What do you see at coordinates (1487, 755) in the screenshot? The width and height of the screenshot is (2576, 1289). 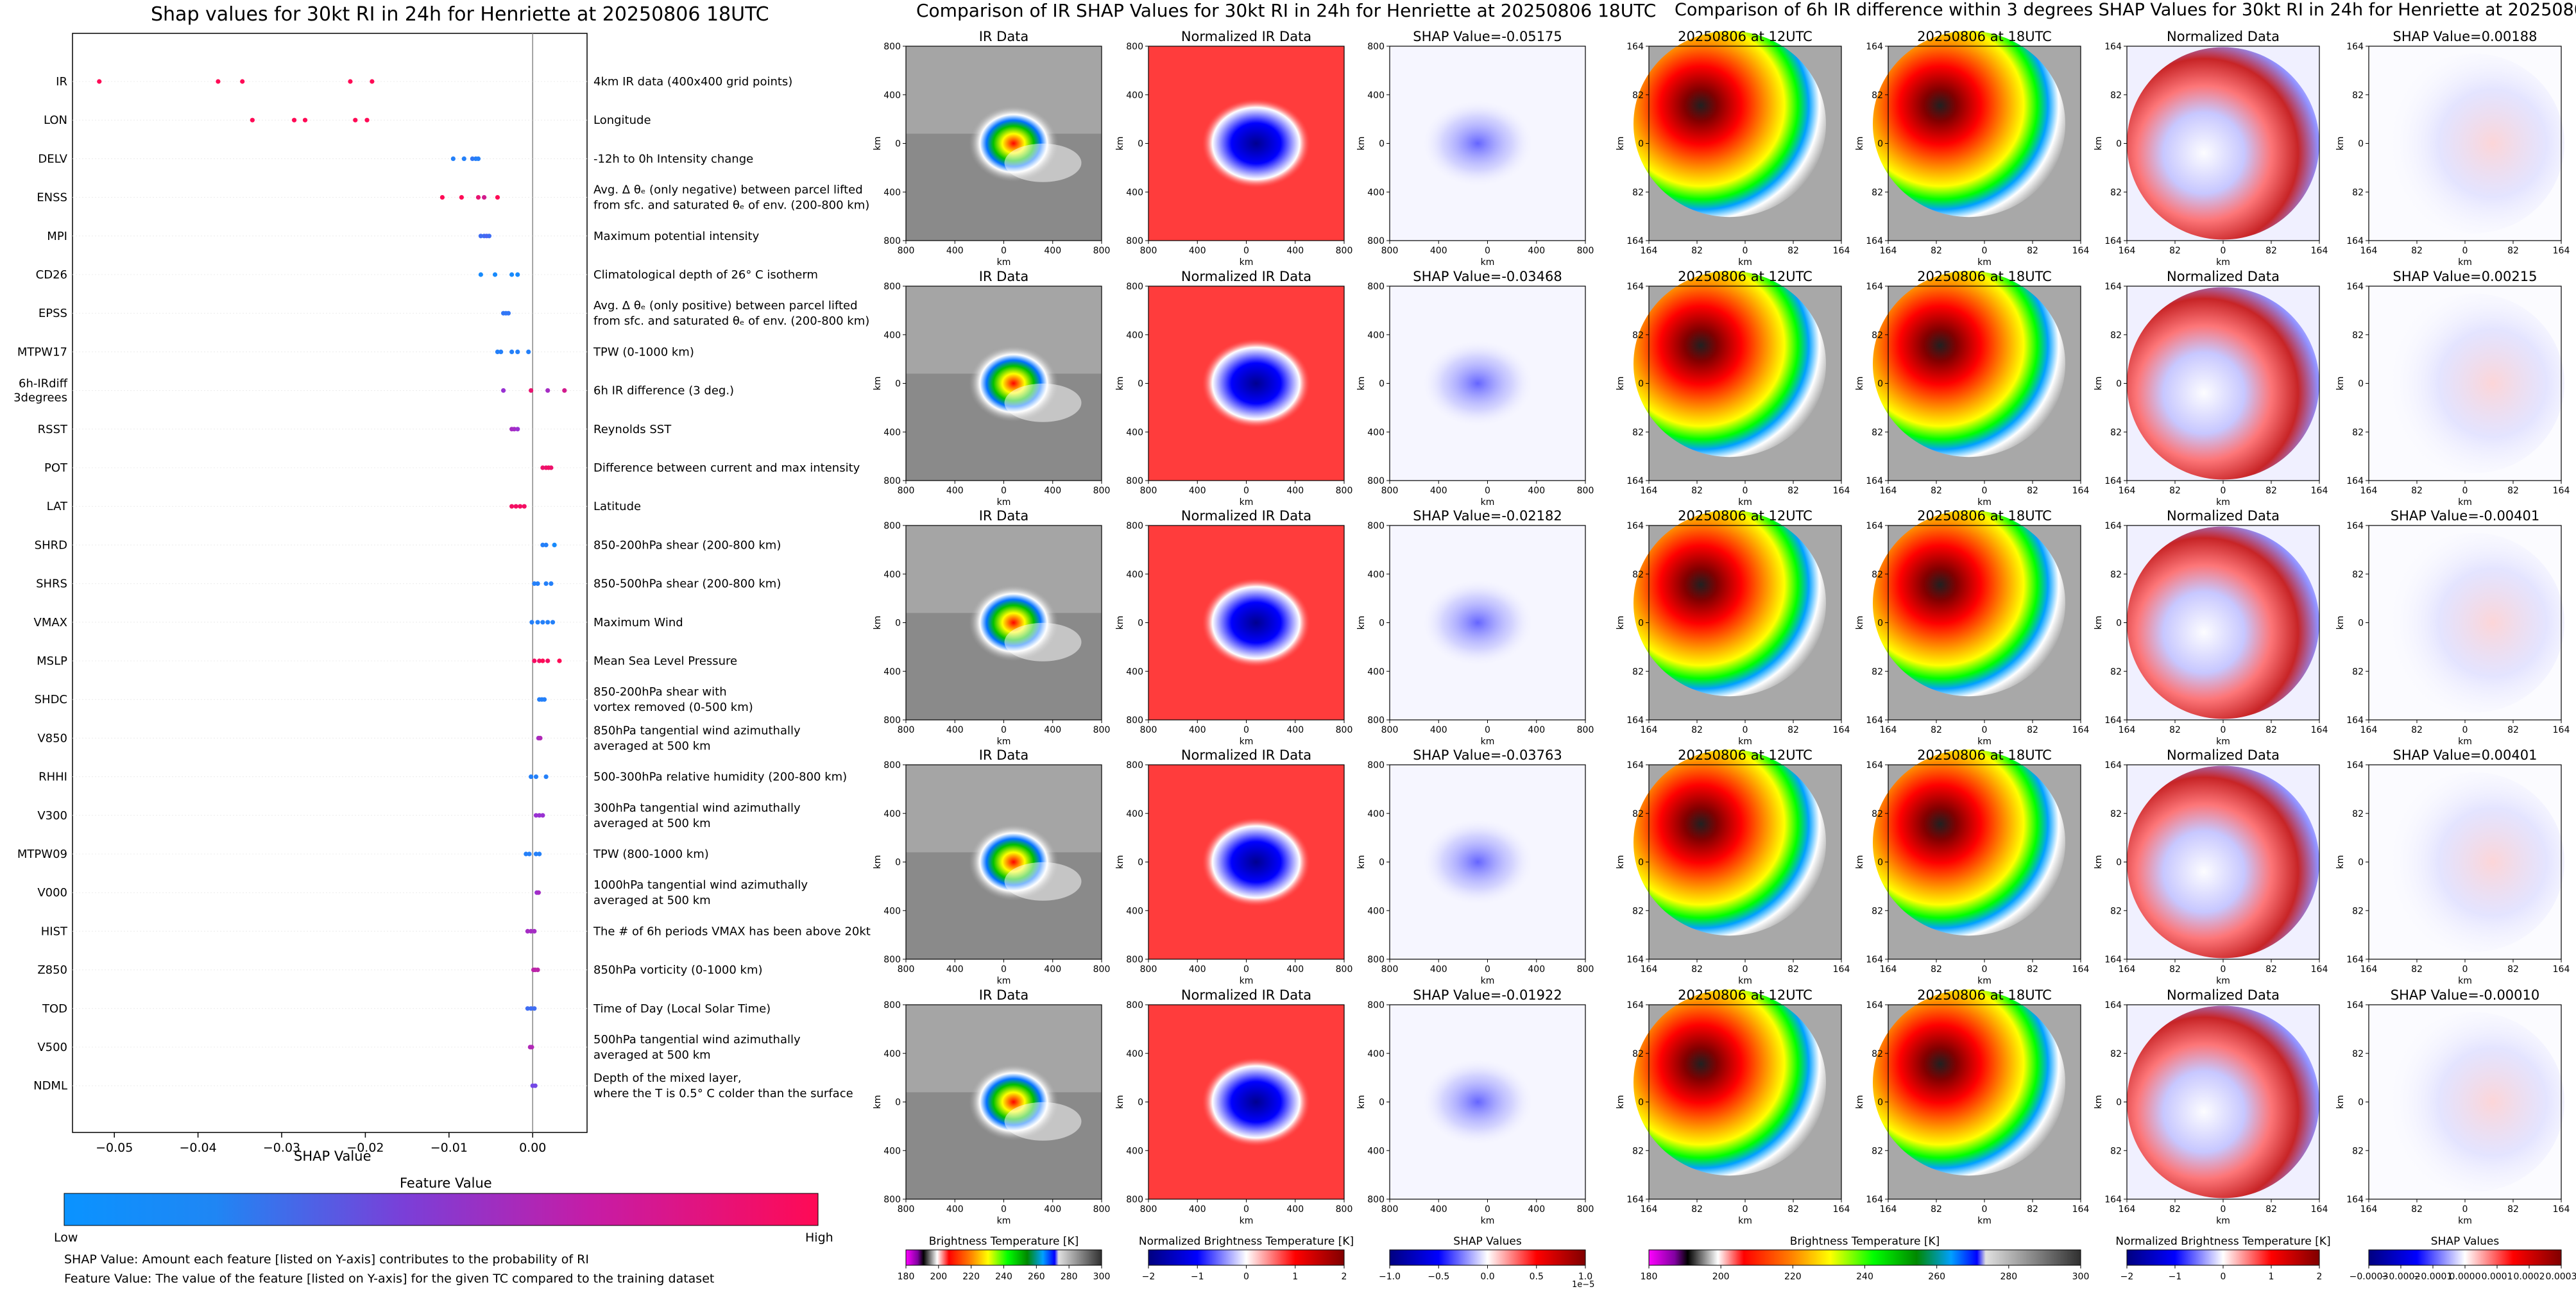 I see `ir-shap-panel-title: SHAP Value=-0.03763` at bounding box center [1487, 755].